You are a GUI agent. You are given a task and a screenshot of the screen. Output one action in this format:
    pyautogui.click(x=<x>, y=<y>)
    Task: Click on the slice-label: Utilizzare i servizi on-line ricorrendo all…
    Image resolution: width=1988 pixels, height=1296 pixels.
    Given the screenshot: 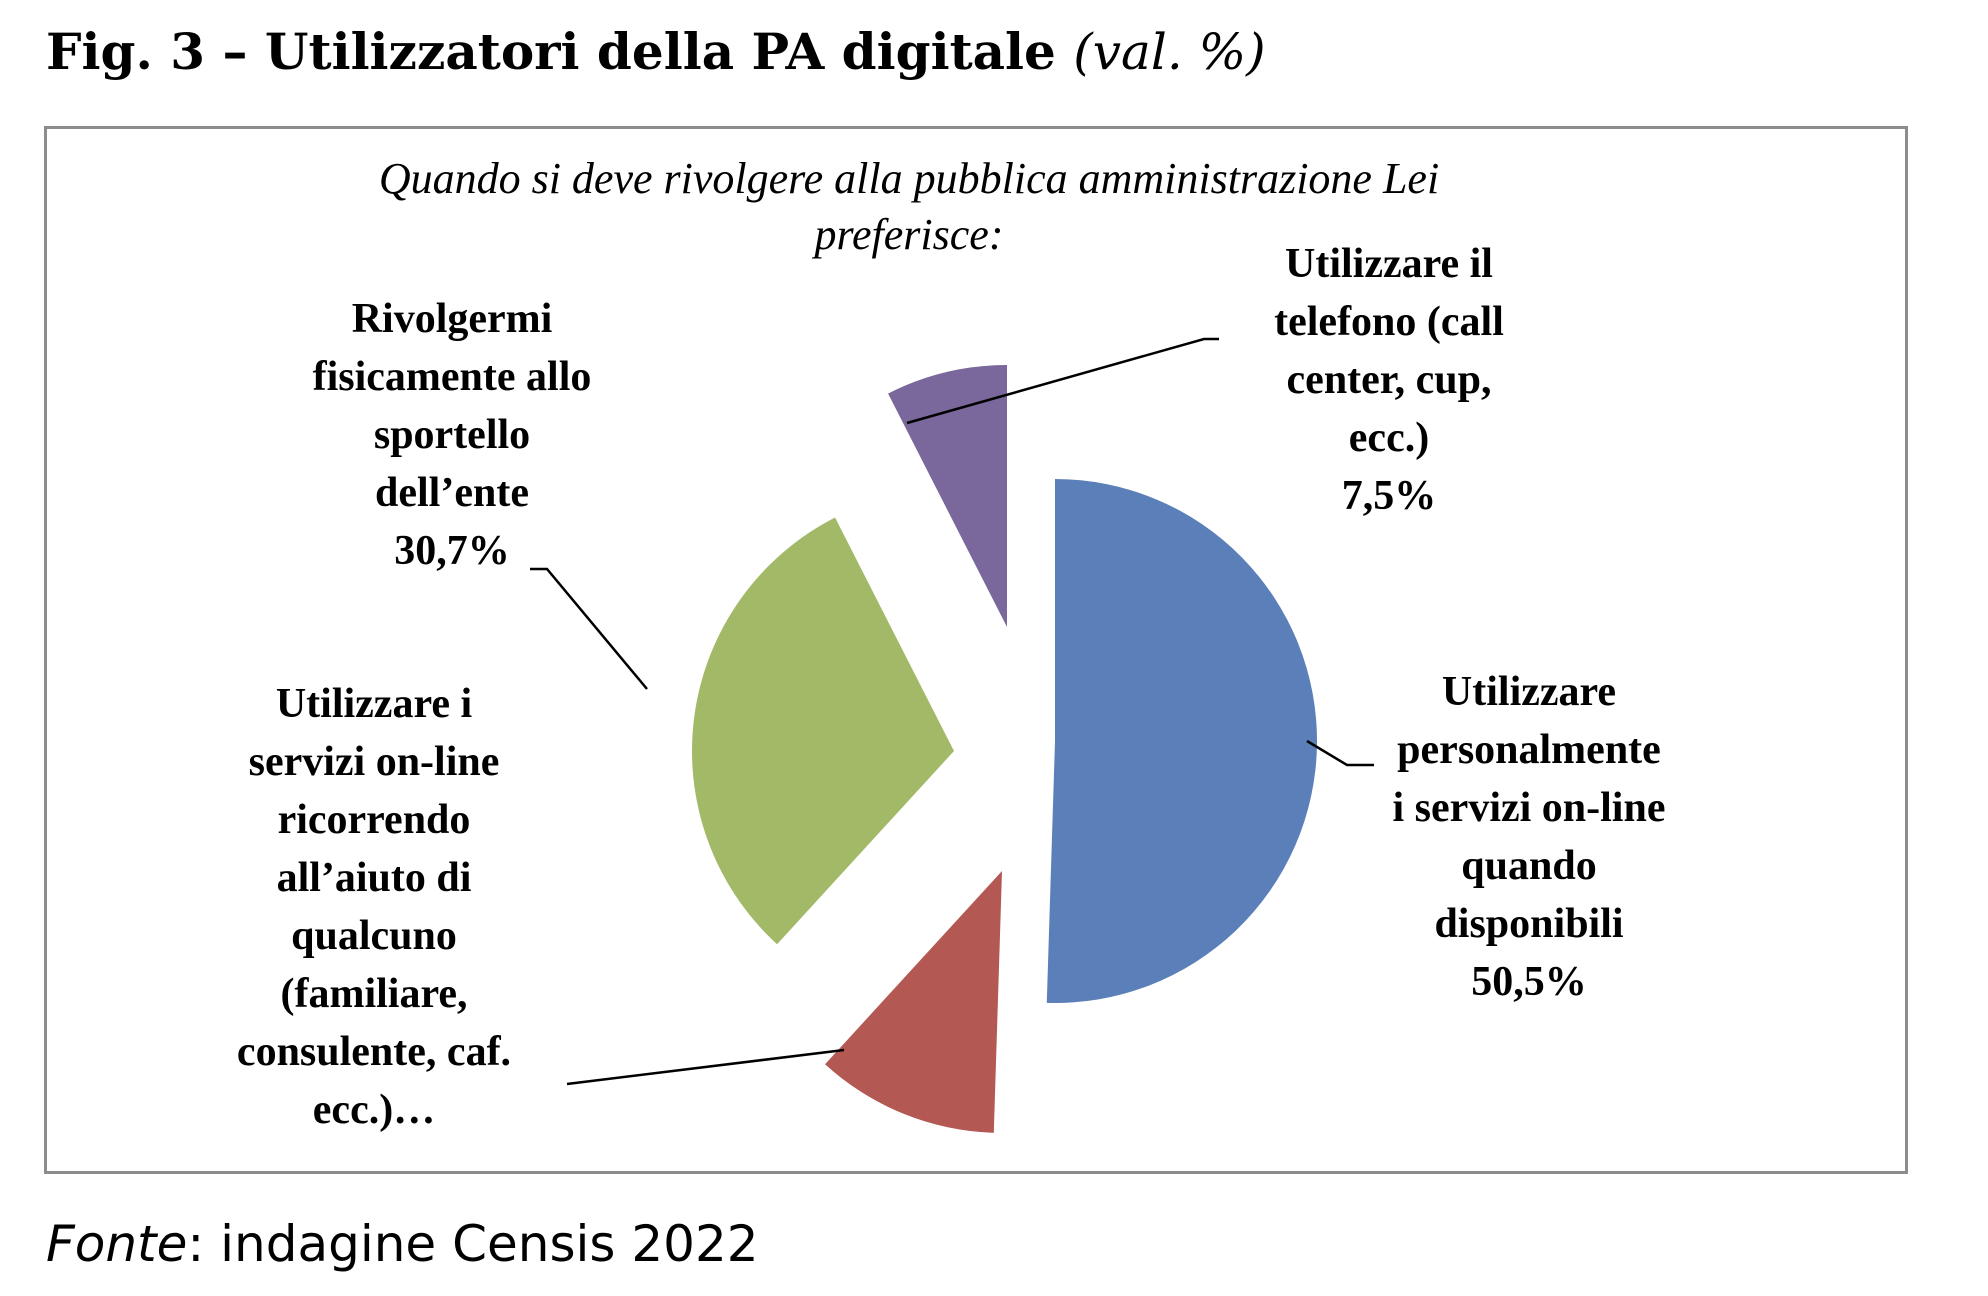 What is the action you would take?
    pyautogui.click(x=374, y=907)
    